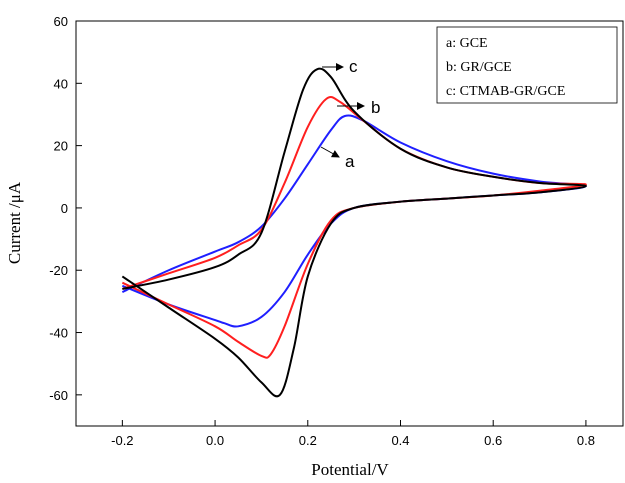 The height and width of the screenshot is (483, 625). What do you see at coordinates (353, 66) in the screenshot?
I see `annotation-c-label: c` at bounding box center [353, 66].